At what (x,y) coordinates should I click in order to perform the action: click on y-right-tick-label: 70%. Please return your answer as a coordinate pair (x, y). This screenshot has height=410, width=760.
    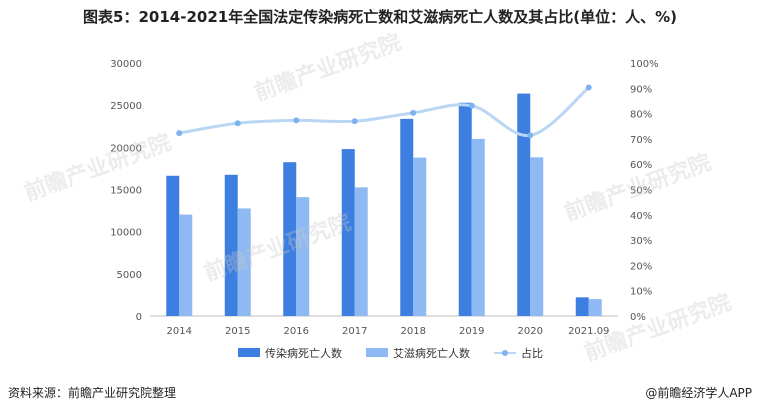
    Looking at the image, I should click on (641, 140).